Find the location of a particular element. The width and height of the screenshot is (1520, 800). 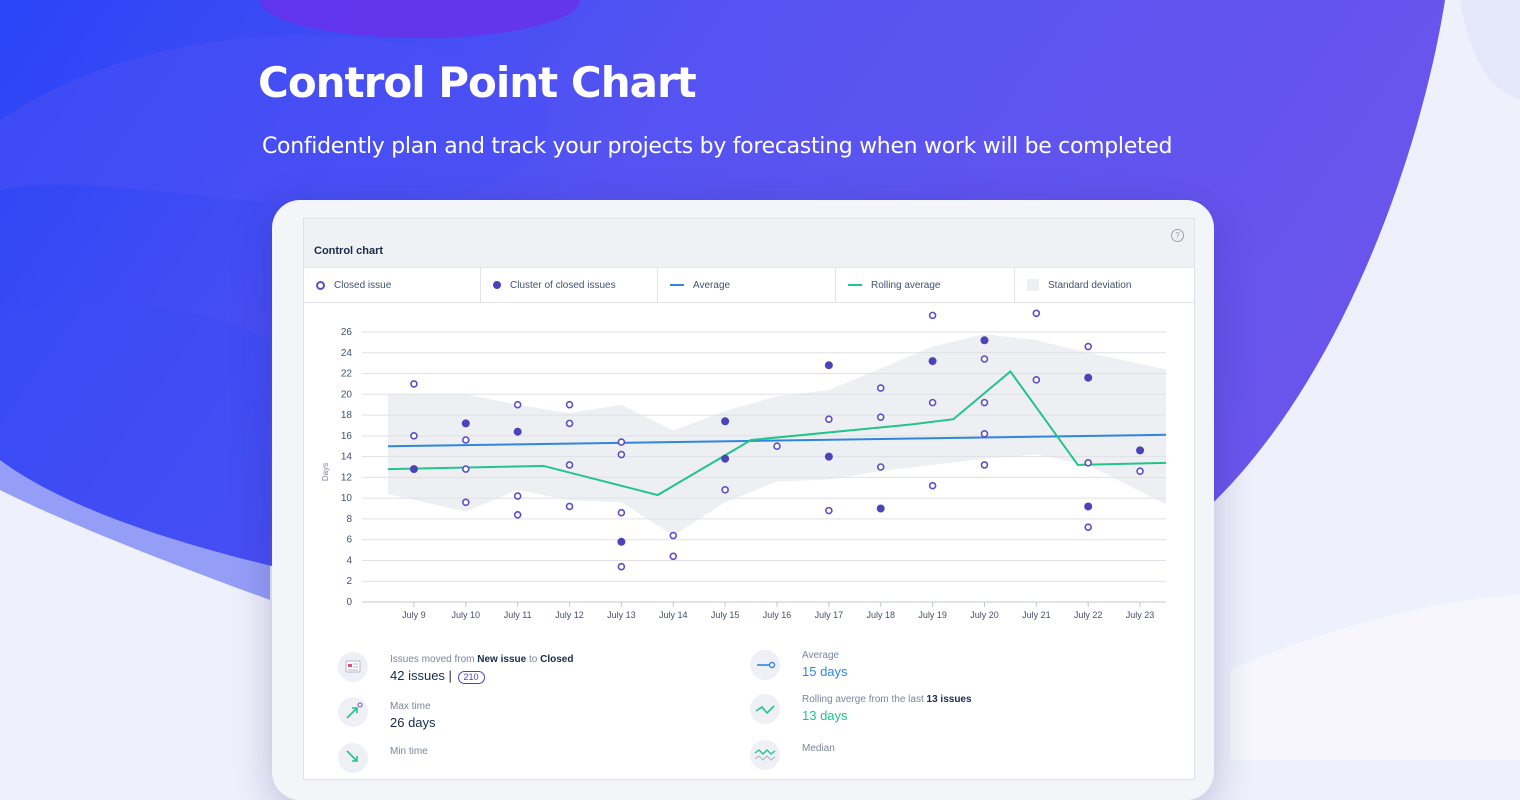

x-tick-label: July 21 is located at coordinates (1036, 615).